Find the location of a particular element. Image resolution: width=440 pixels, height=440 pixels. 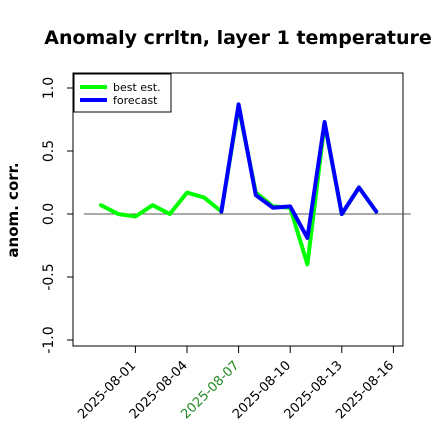

y-tick-label: -0.5 is located at coordinates (49, 276).